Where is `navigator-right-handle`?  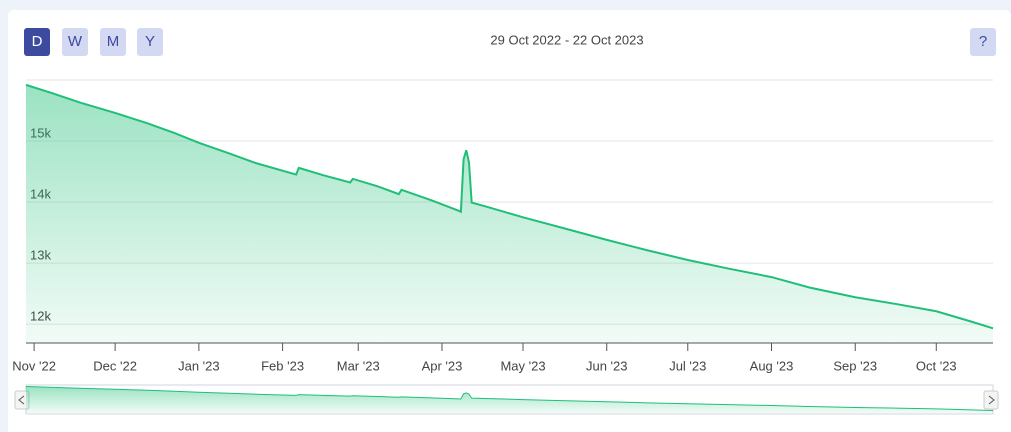 navigator-right-handle is located at coordinates (991, 400).